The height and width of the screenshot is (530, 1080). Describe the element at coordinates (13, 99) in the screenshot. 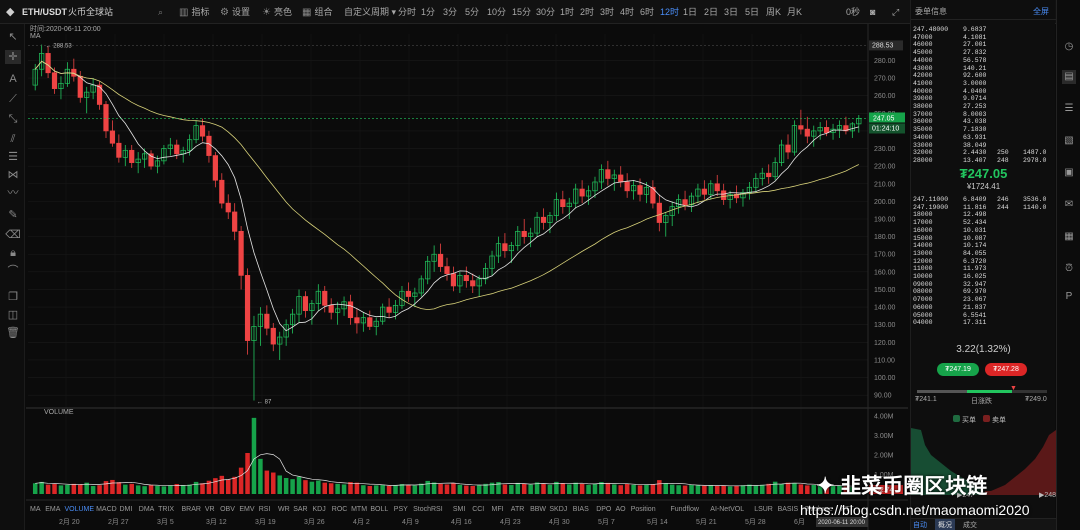

I see `trendline-icon: ⟋` at that location.